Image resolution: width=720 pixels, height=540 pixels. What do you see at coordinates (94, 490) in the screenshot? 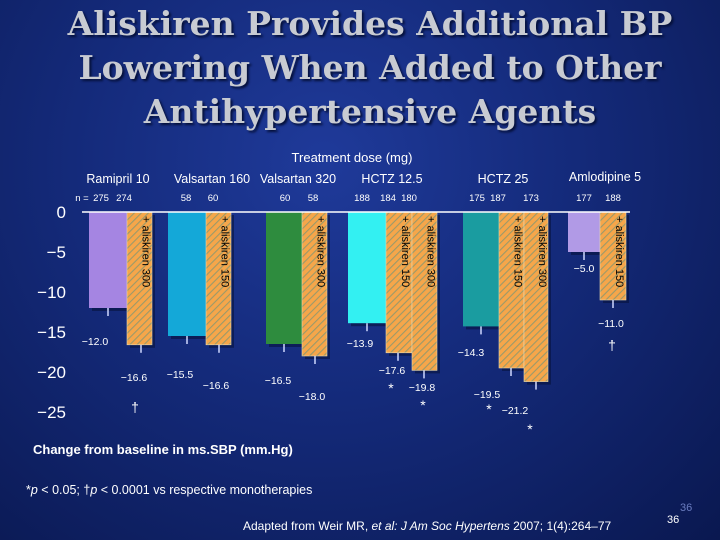
I see `footnote-p2: p` at bounding box center [94, 490].